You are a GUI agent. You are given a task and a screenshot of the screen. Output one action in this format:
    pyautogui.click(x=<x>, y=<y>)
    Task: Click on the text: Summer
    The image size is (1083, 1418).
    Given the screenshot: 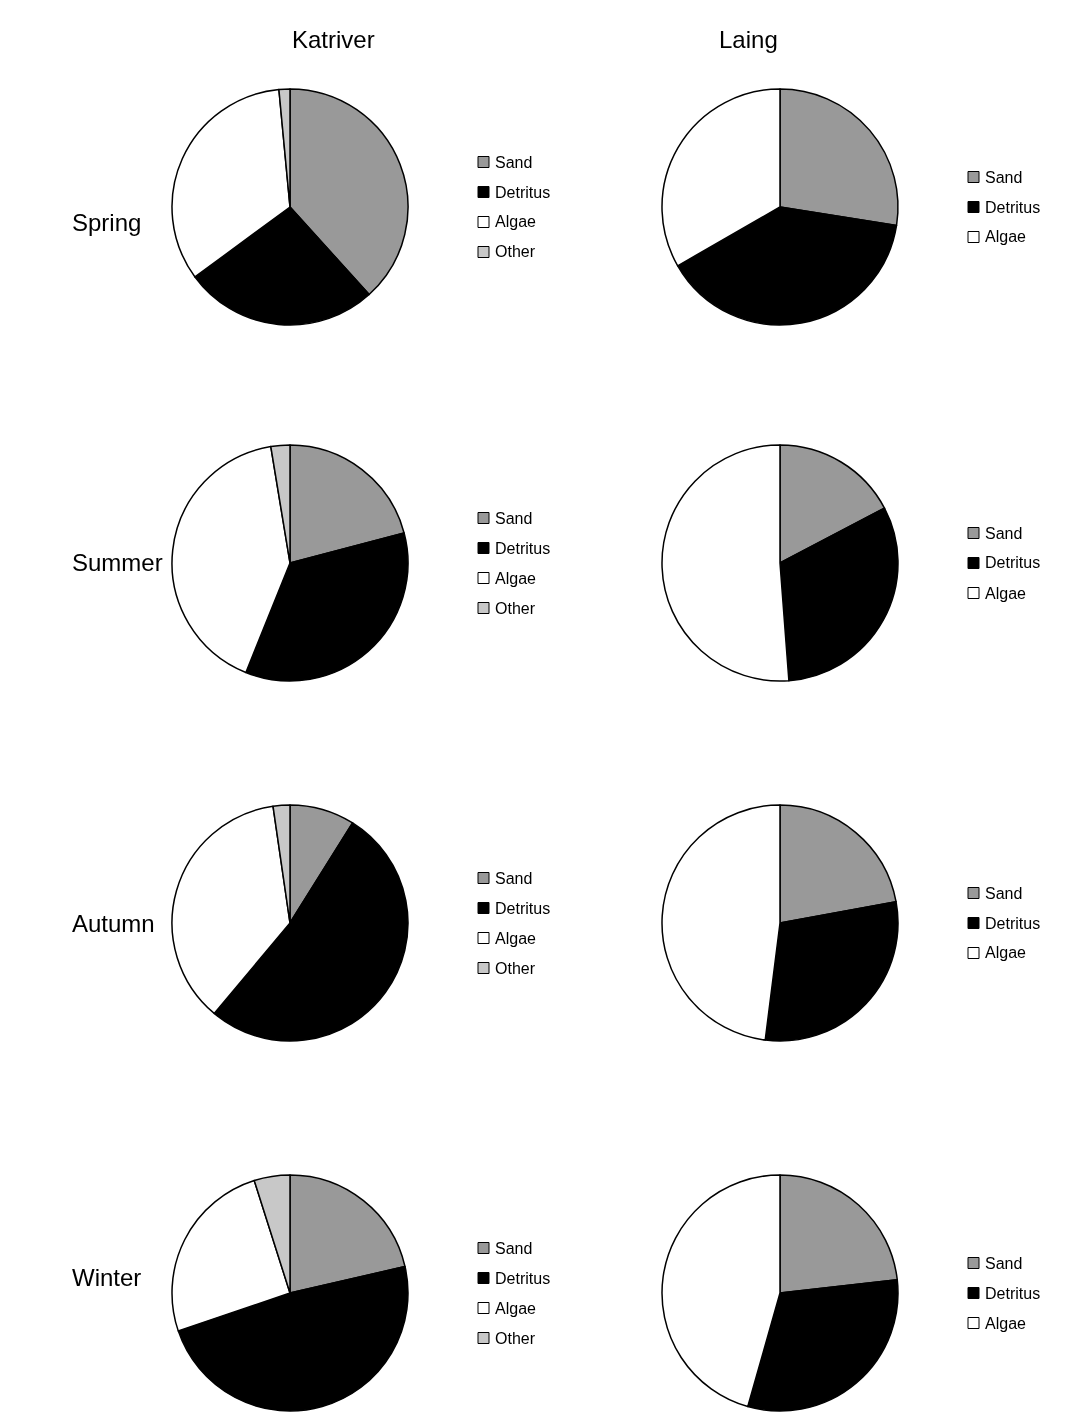 What is the action you would take?
    pyautogui.click(x=117, y=562)
    